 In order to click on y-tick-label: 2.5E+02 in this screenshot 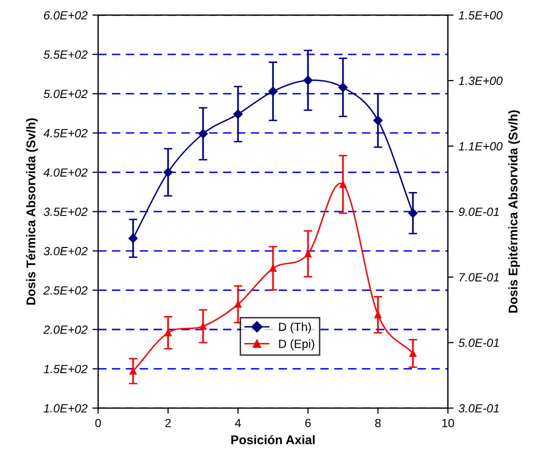, I will do `click(65, 290)`.